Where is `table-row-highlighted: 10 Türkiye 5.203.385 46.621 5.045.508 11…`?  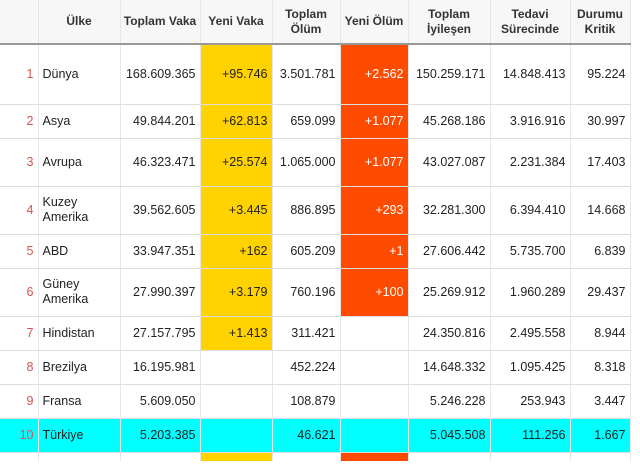 table-row-highlighted: 10 Türkiye 5.203.385 46.621 5.045.508 11… is located at coordinates (315, 435).